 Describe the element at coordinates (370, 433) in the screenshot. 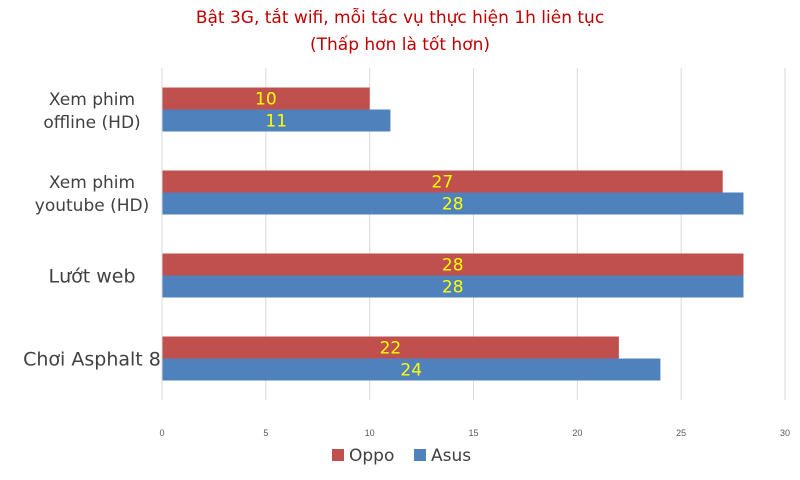

I see `x-tick-label: 10` at that location.